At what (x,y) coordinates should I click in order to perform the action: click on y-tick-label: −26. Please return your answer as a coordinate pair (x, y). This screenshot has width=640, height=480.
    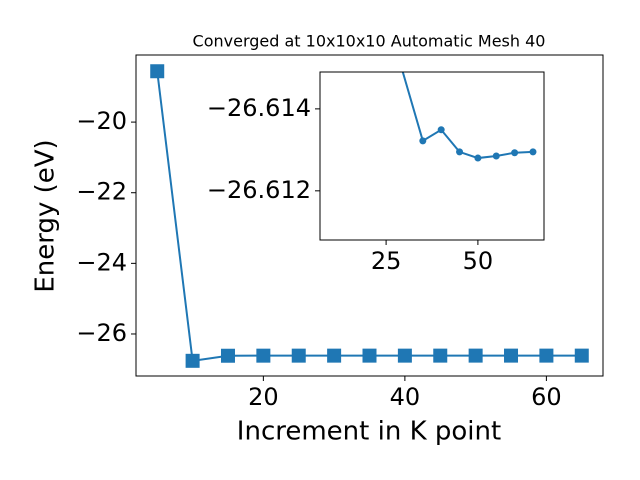
    Looking at the image, I should click on (101, 333).